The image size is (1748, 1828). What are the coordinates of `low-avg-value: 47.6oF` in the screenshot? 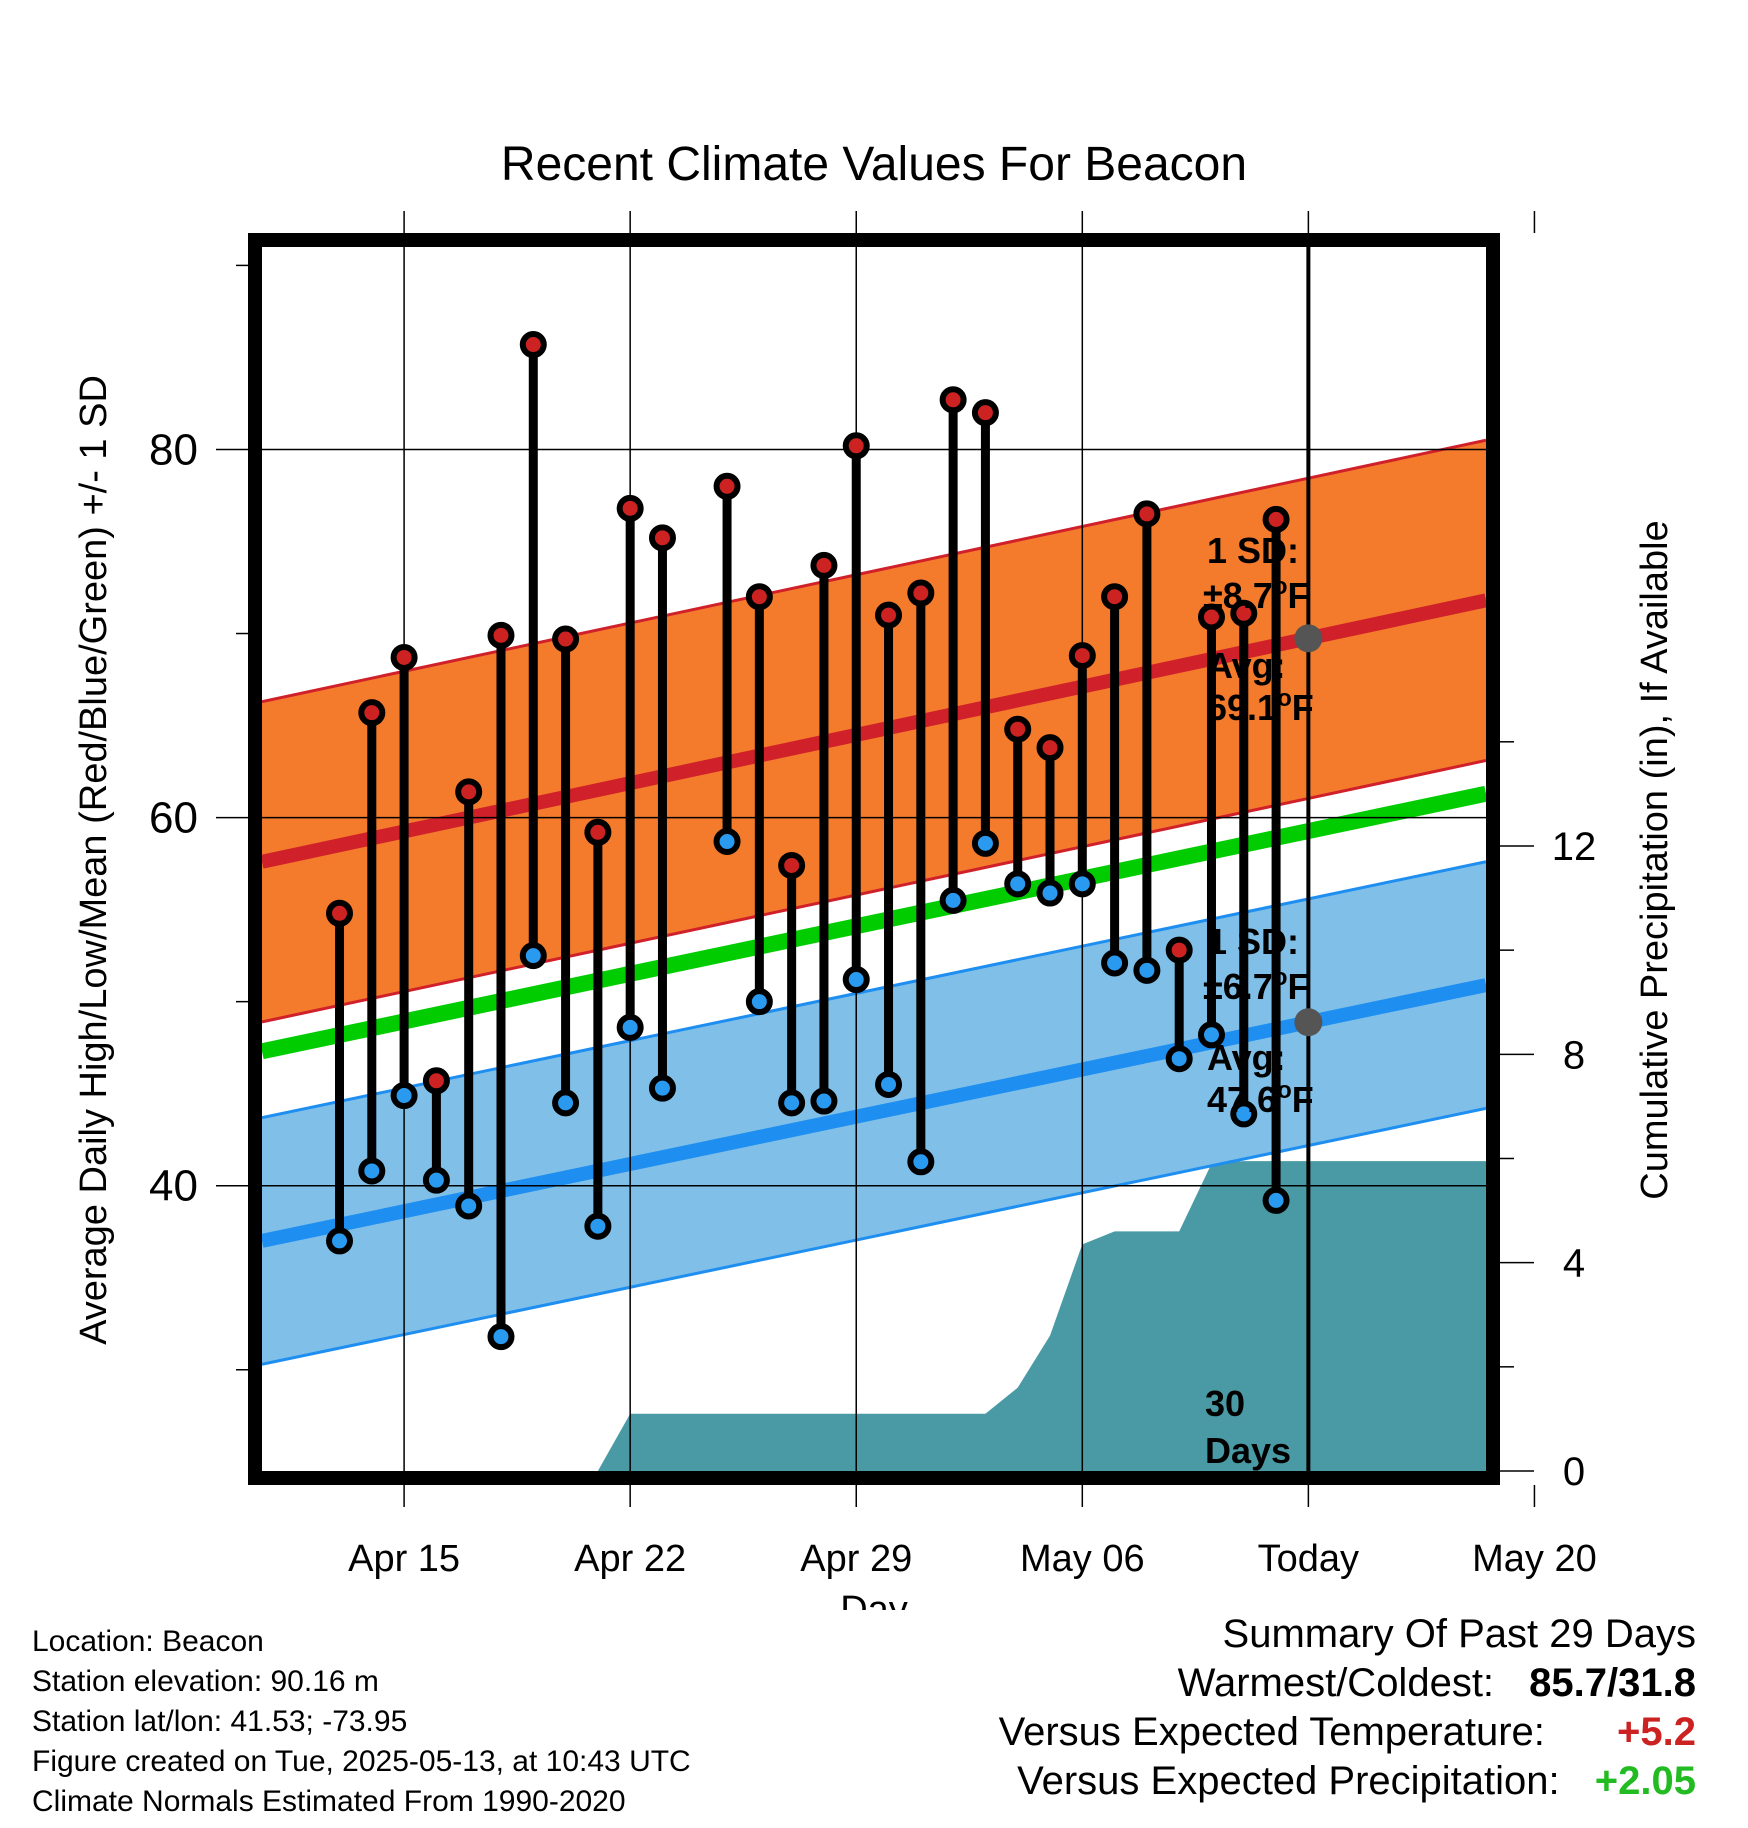 It's located at (1260, 1098).